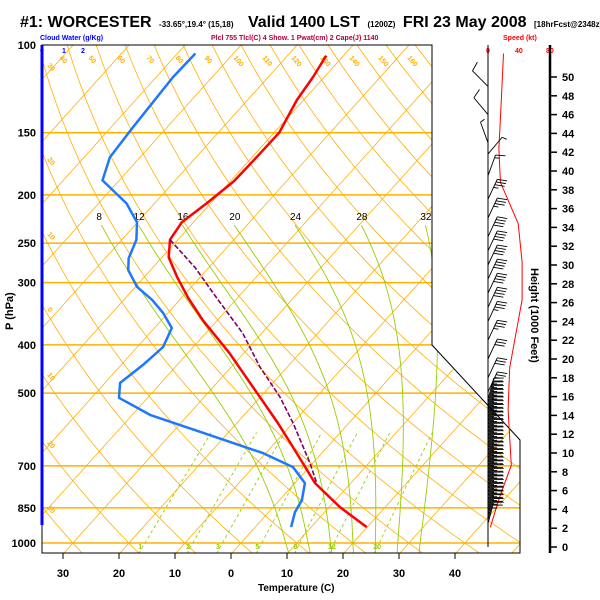 This screenshot has width=600, height=600. I want to click on height-tick-label: 28, so click(568, 285).